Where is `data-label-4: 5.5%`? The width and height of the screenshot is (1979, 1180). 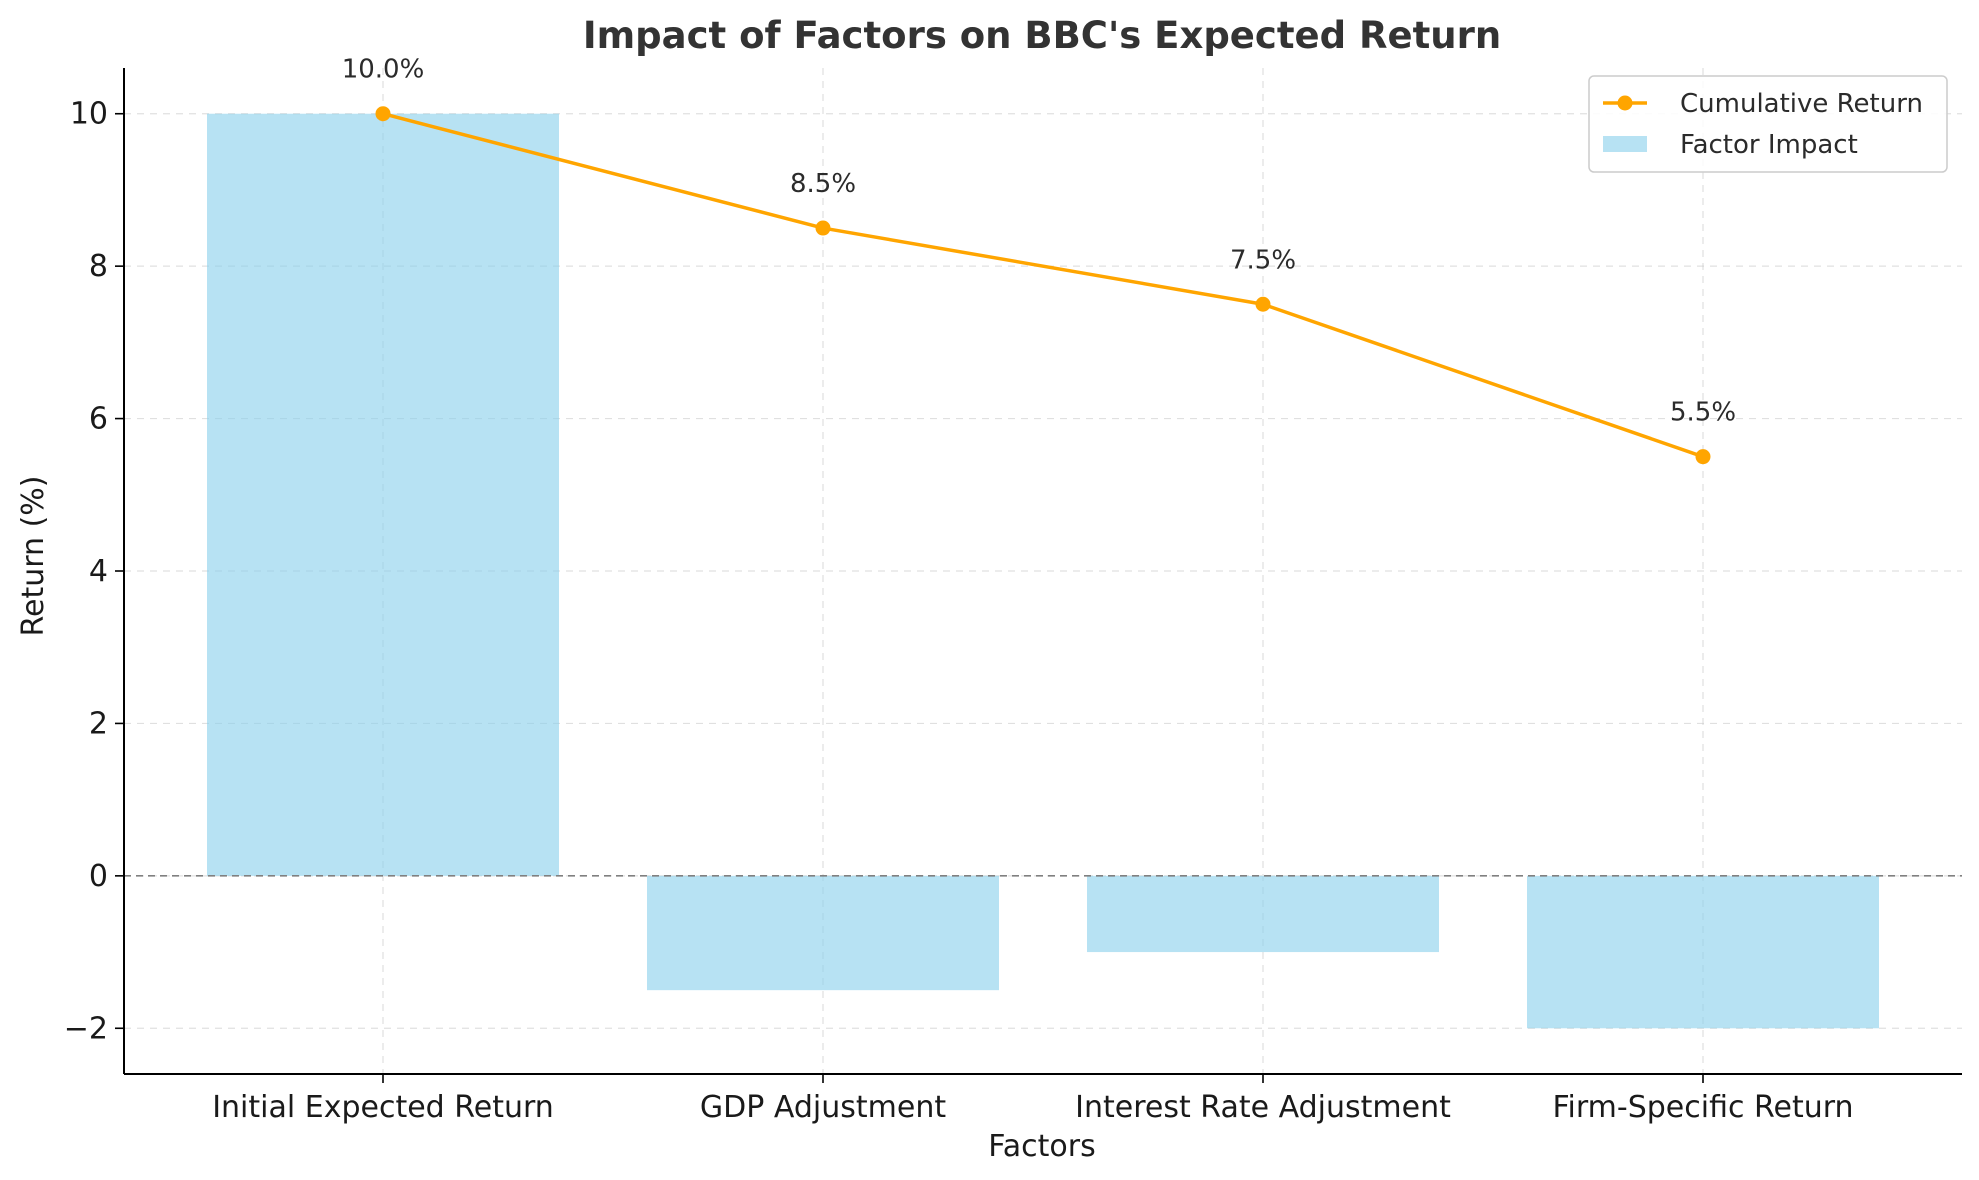
data-label-4: 5.5% is located at coordinates (1703, 413).